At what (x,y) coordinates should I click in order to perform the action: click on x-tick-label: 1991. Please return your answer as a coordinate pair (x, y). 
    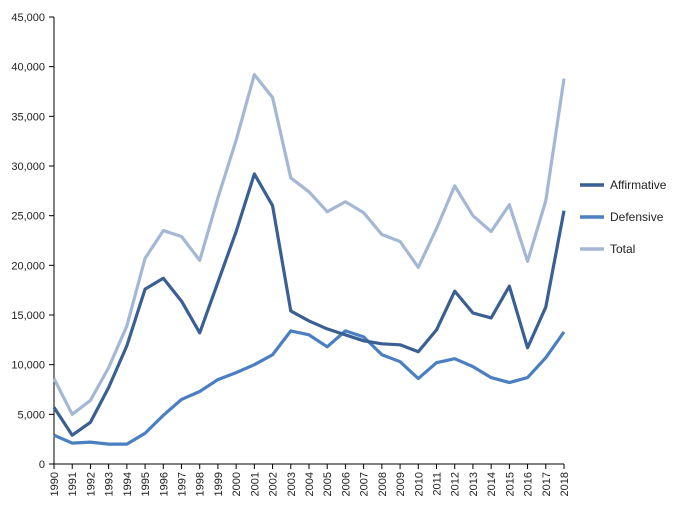
    Looking at the image, I should click on (73, 484).